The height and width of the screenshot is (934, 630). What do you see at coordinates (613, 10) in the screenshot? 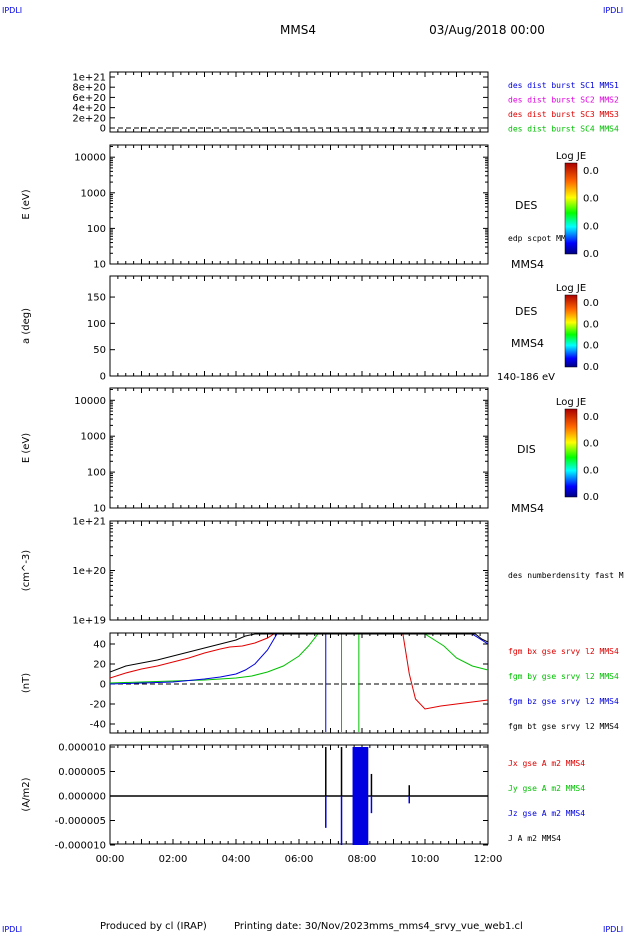
I see `corner-label-top-right: IPDLI` at bounding box center [613, 10].